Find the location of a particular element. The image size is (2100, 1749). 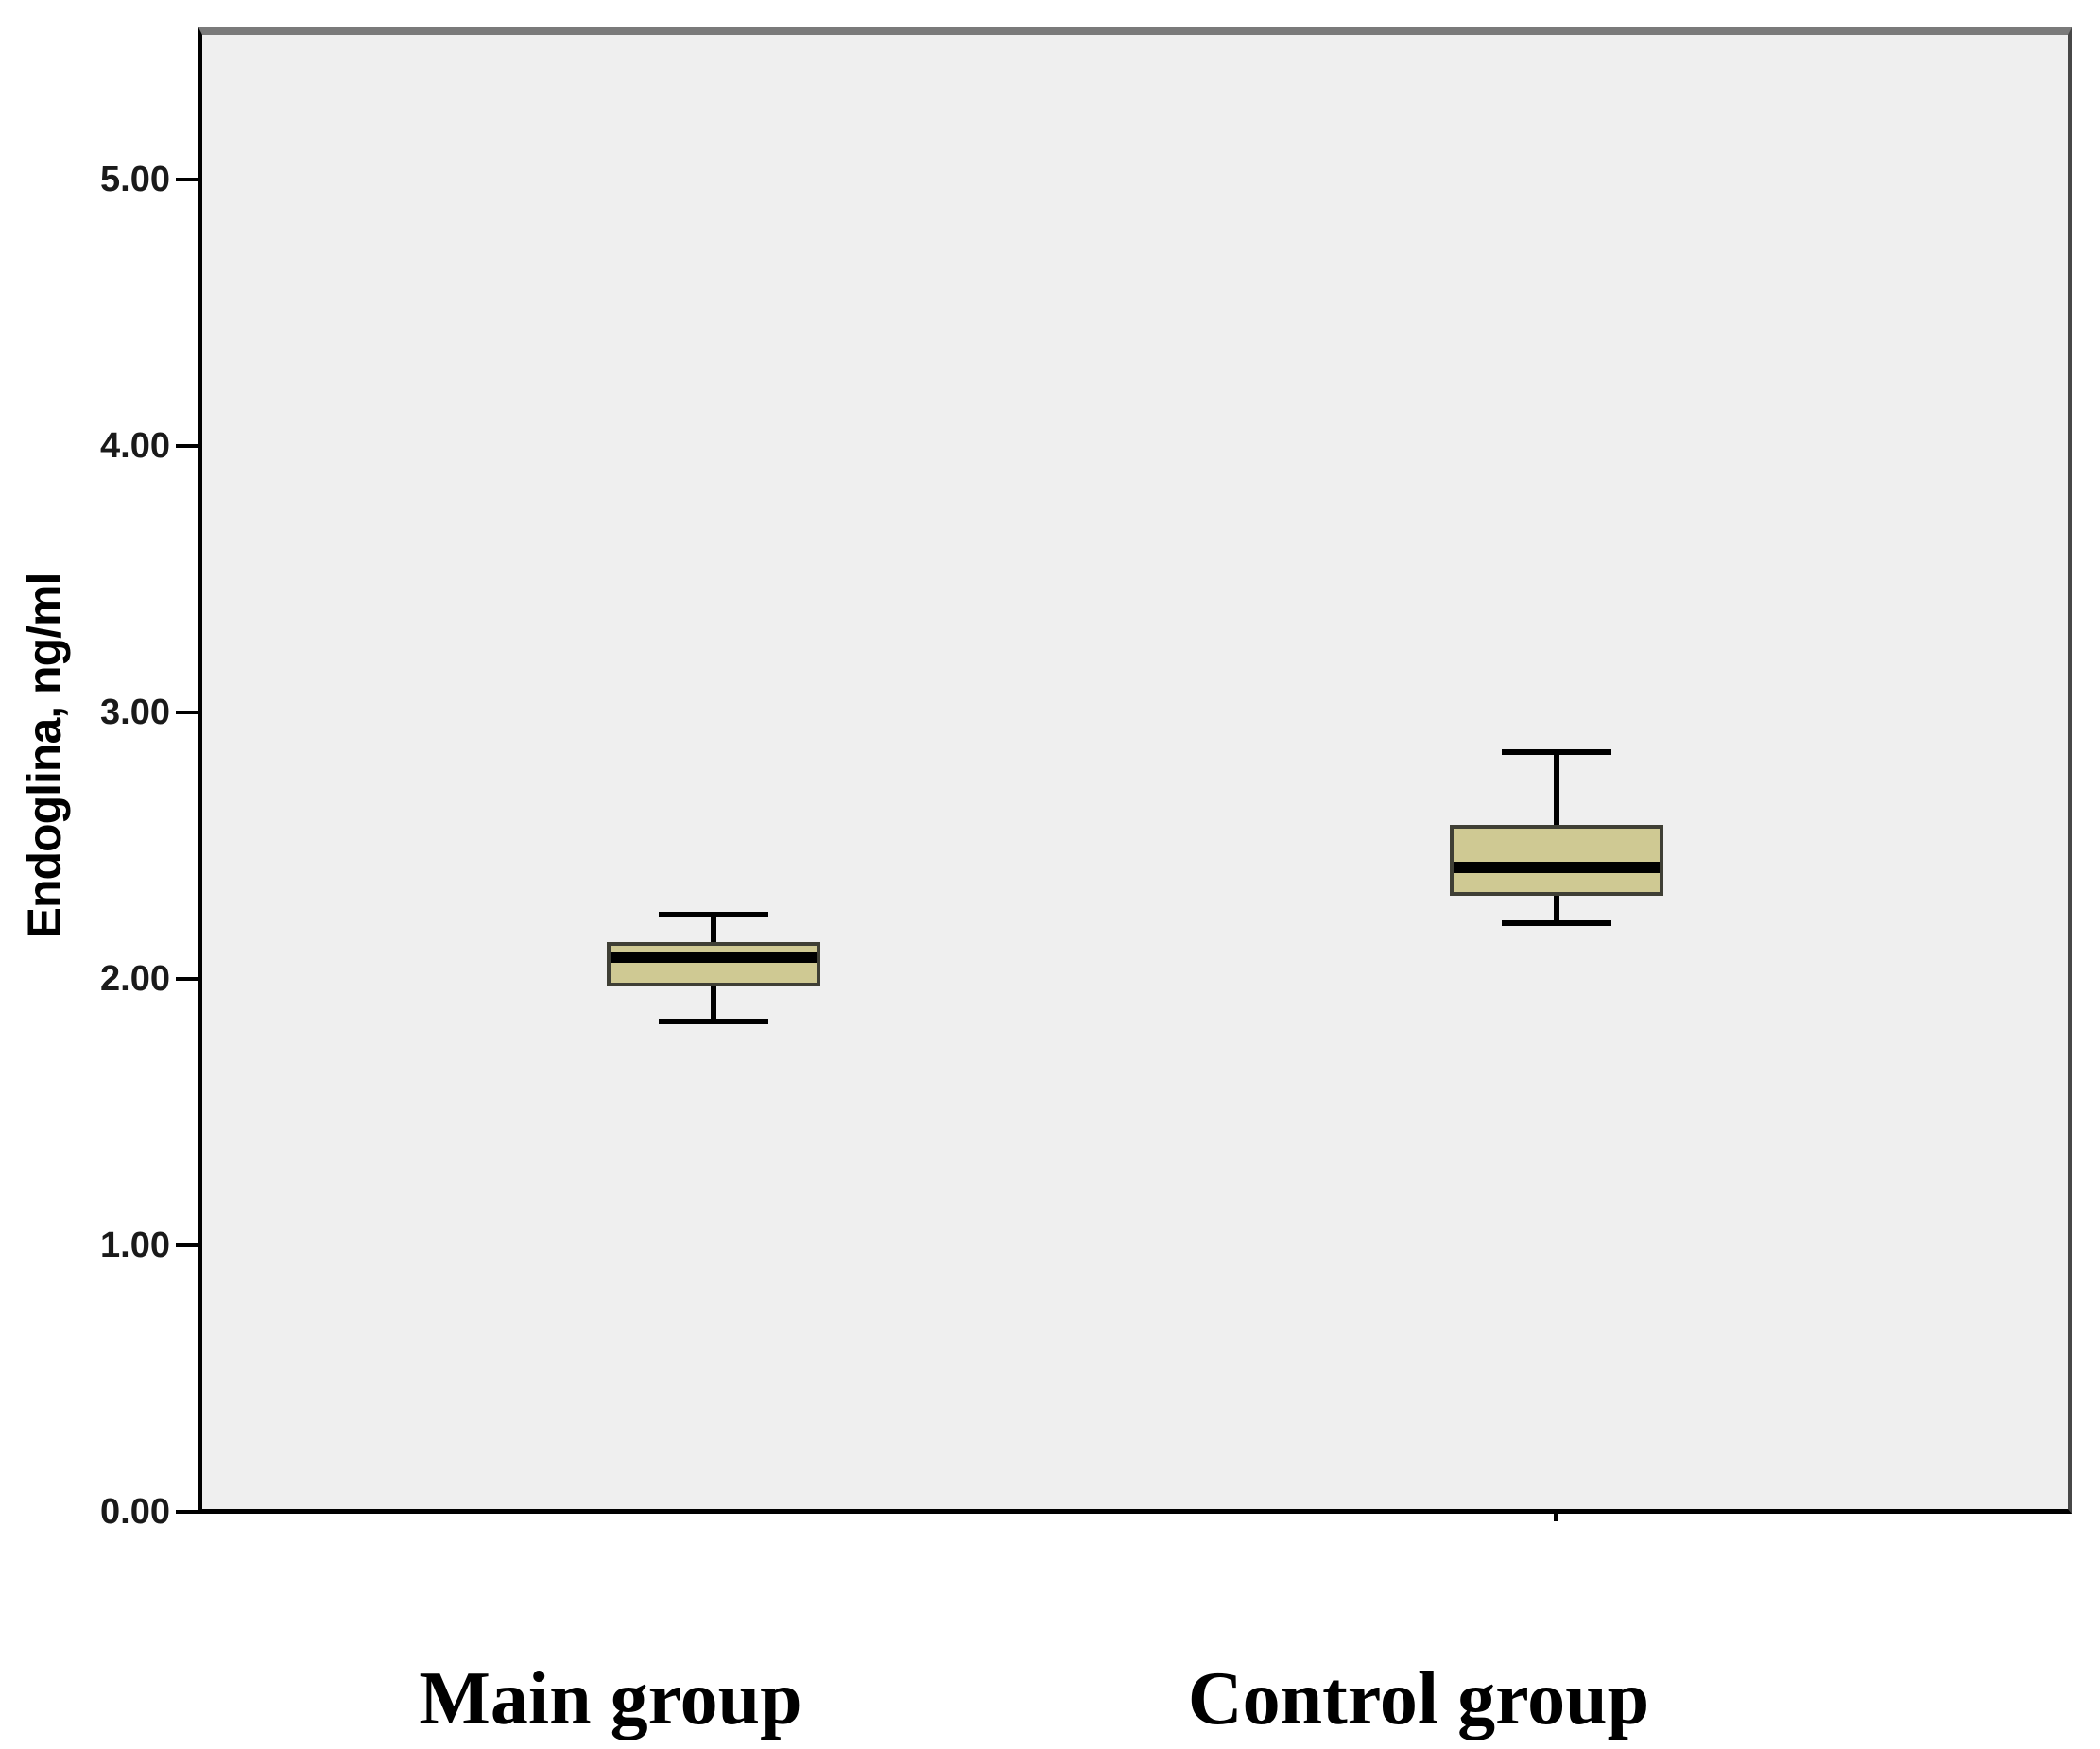

x-category-label: Main group is located at coordinates (610, 1698).